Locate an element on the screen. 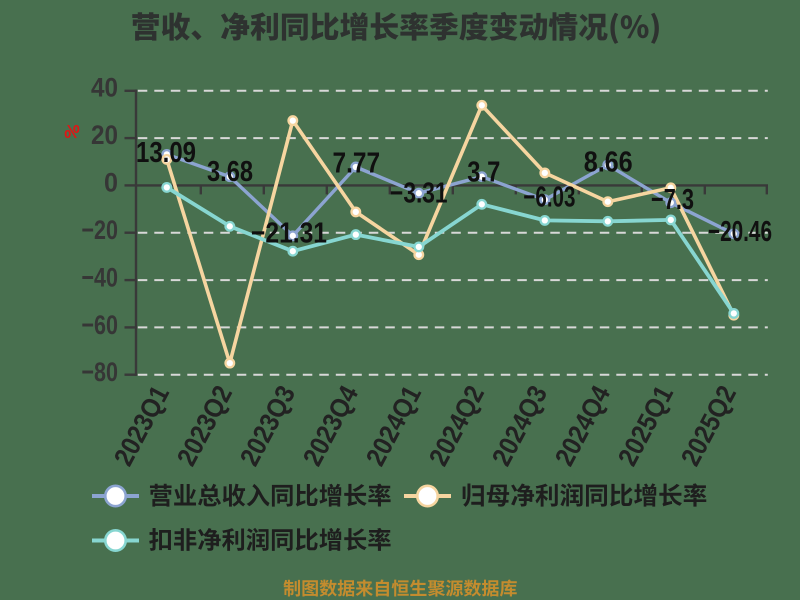  svg-text: 3.68 is located at coordinates (230, 172).